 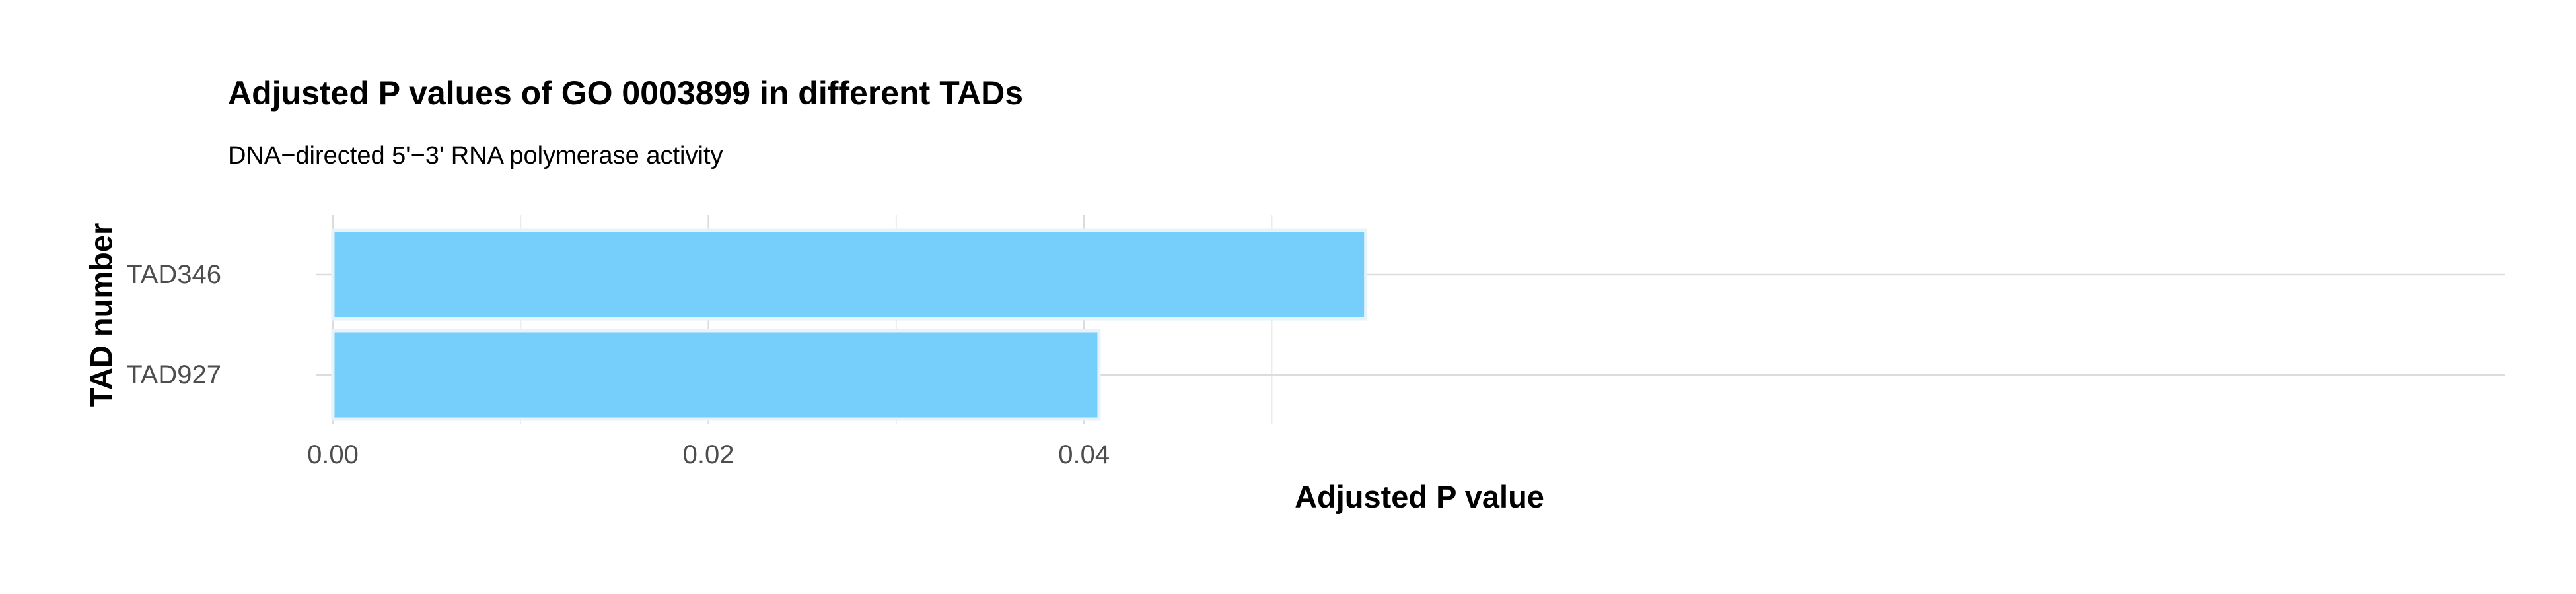 I want to click on y-tick-label-tad346: TAD346, so click(x=174, y=274).